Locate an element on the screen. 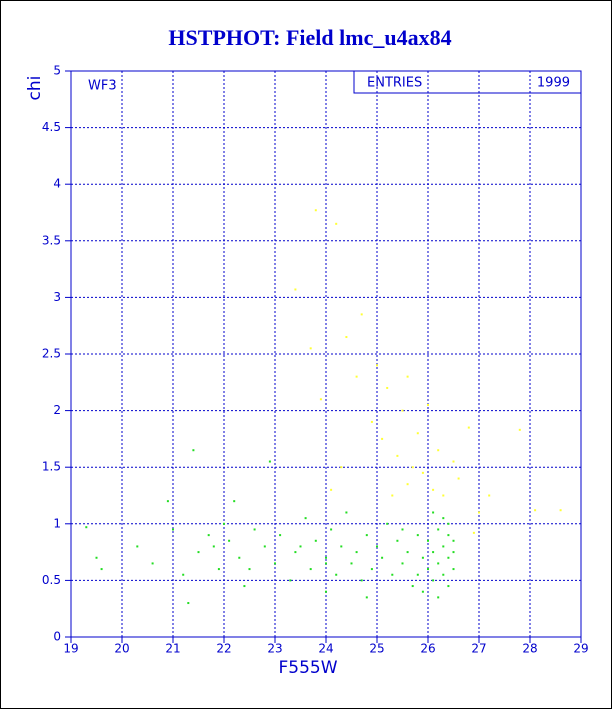 The height and width of the screenshot is (709, 612). x-tick-label: 21 is located at coordinates (172, 649).